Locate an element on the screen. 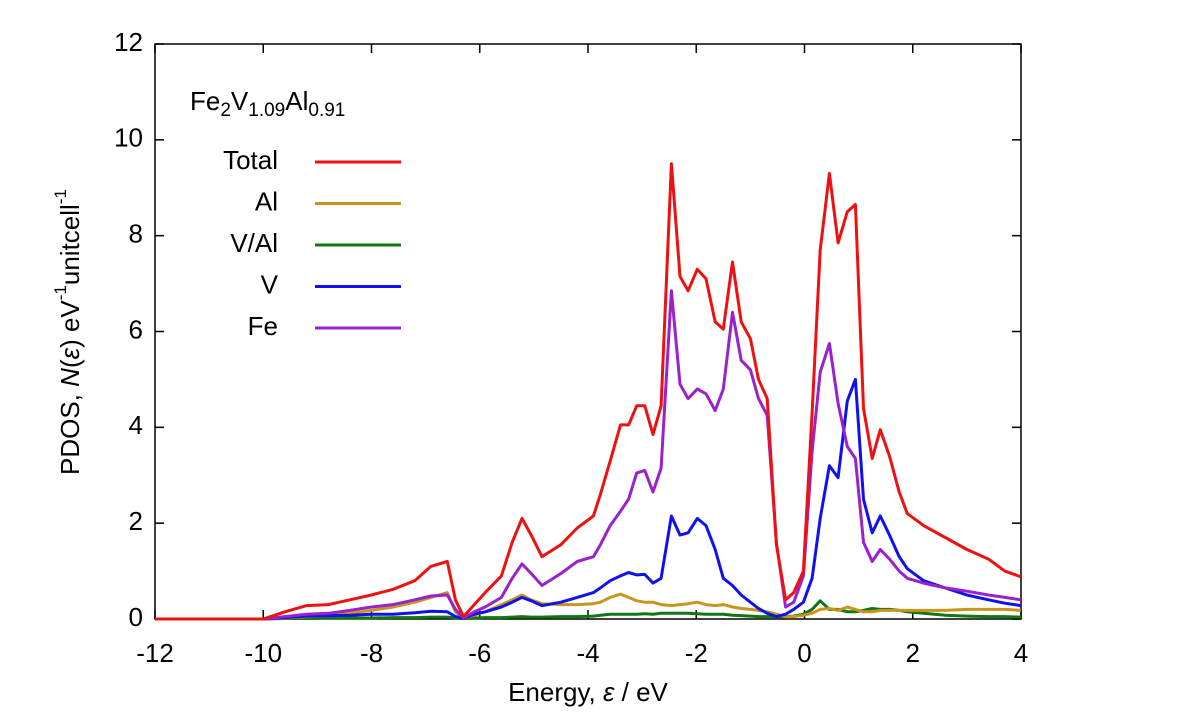 The height and width of the screenshot is (722, 1203). label-part: V is located at coordinates (240, 101).